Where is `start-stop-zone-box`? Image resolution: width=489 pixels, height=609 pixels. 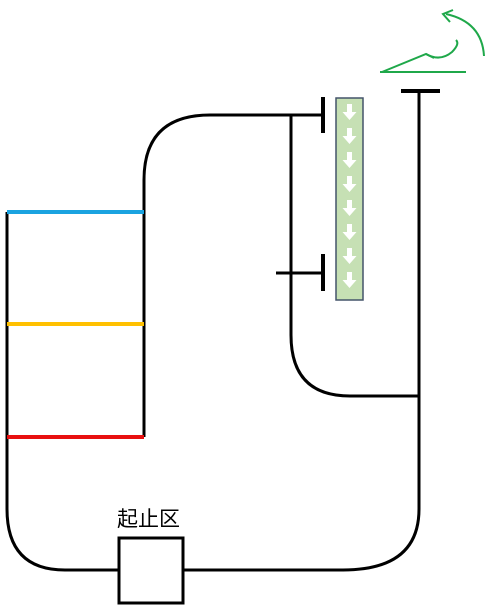
start-stop-zone-box is located at coordinates (151, 570).